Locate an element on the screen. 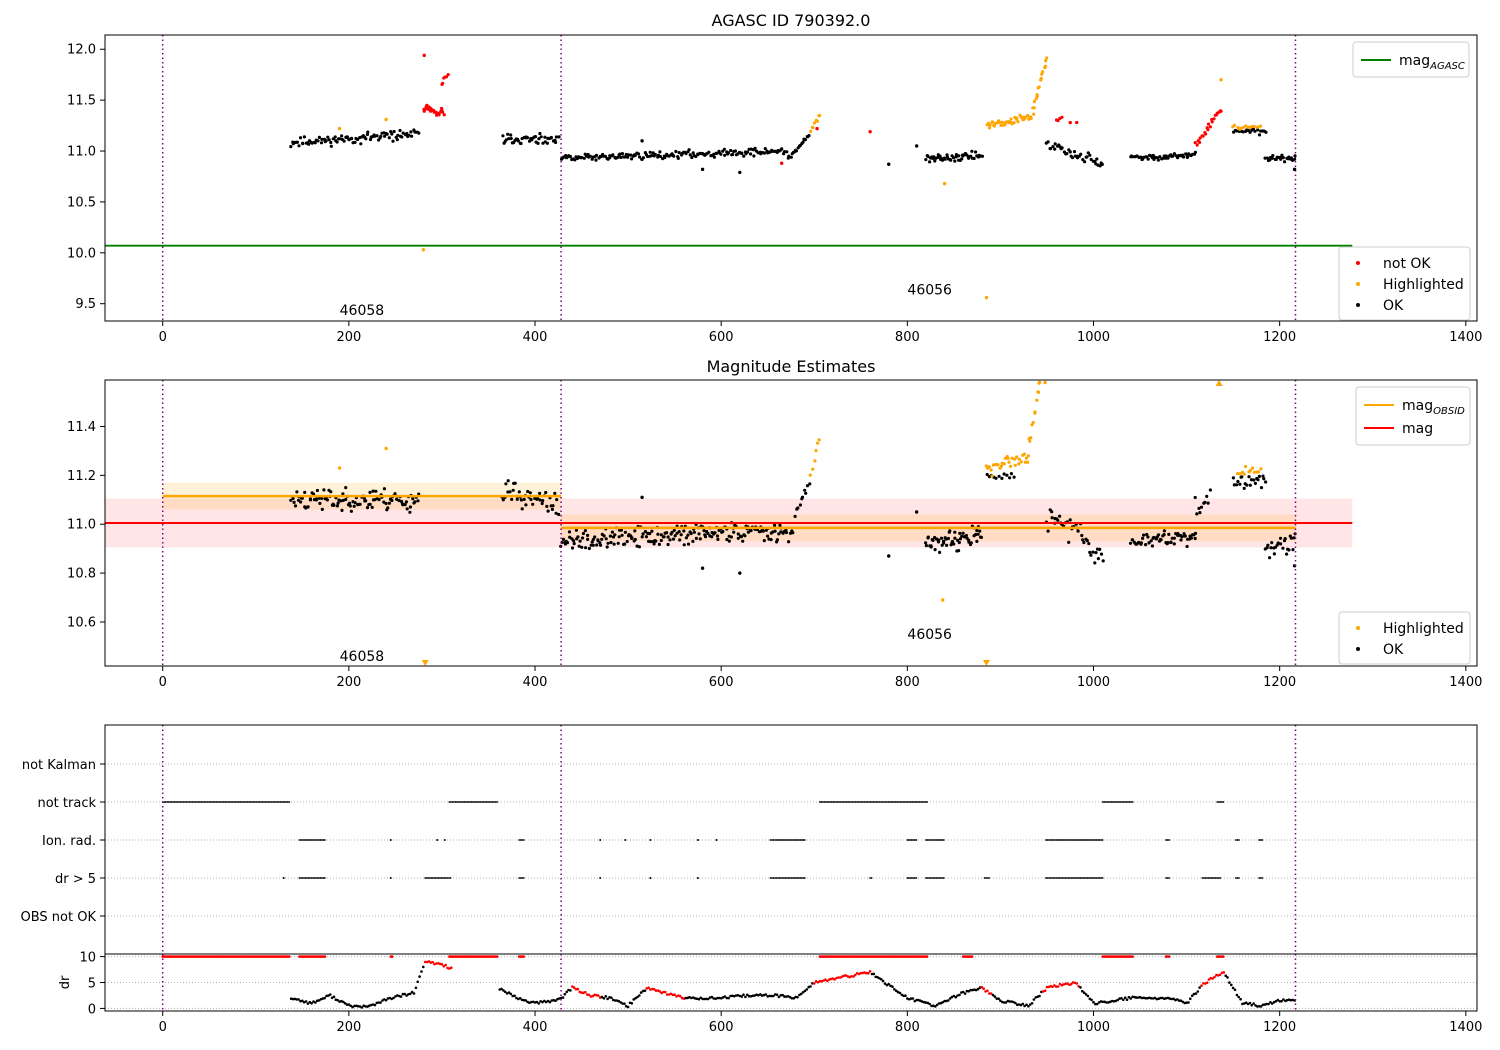  dr-point-clipped is located at coordinates (1169, 956).